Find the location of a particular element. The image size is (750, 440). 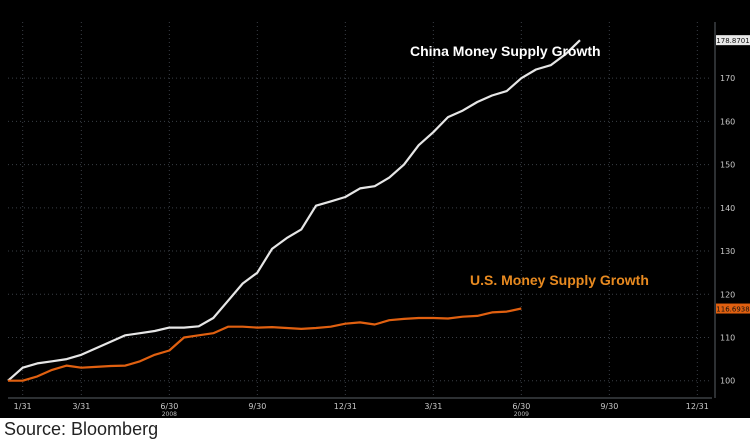

y-tick-label: 170 is located at coordinates (727, 78).